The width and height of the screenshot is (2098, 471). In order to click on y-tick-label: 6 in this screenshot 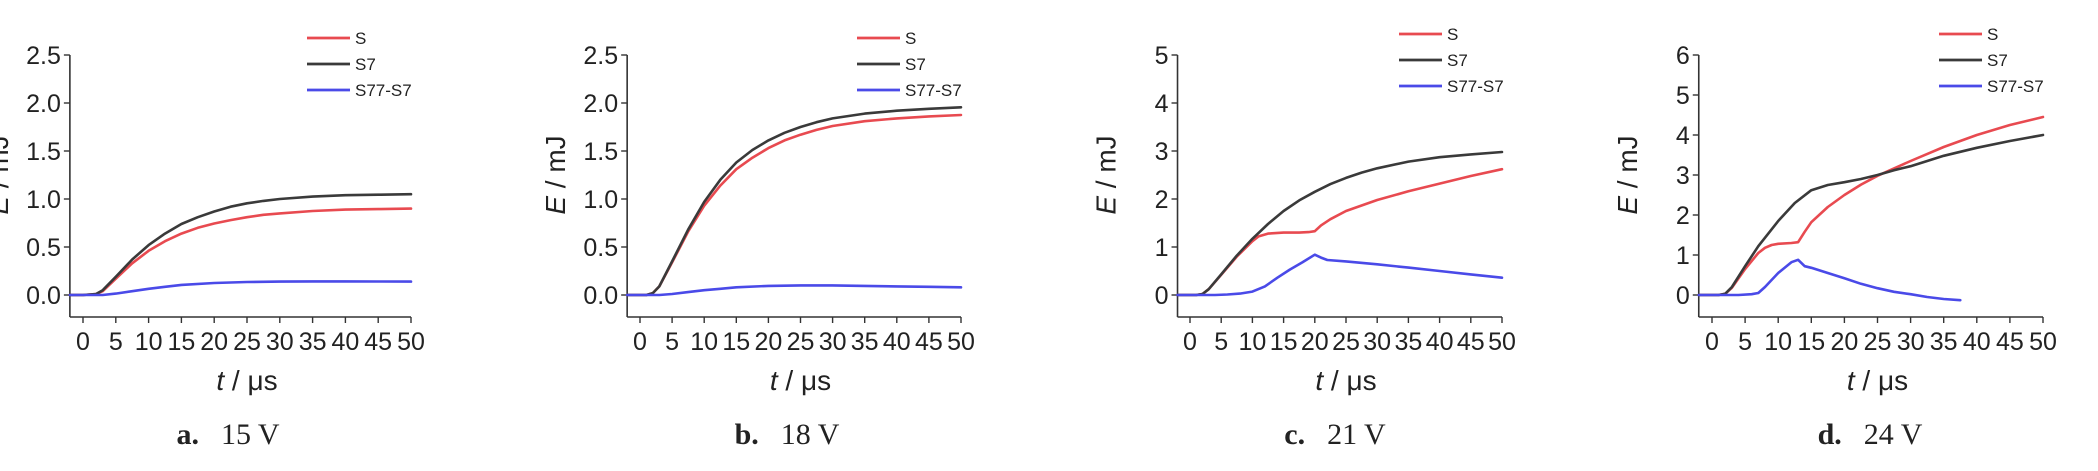, I will do `click(1683, 56)`.